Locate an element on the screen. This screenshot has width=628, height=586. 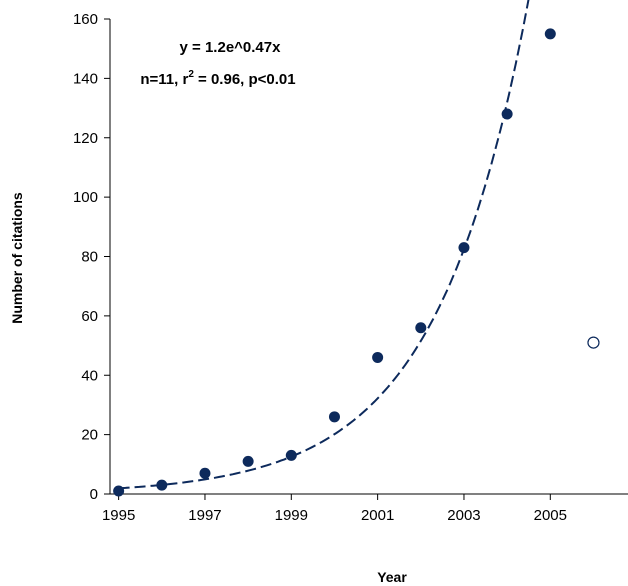
y-tick-label: 0 is located at coordinates (94, 494).